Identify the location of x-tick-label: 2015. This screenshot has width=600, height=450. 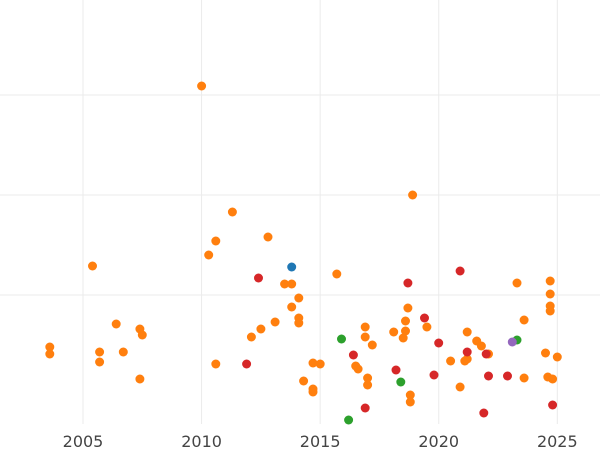
(320, 441).